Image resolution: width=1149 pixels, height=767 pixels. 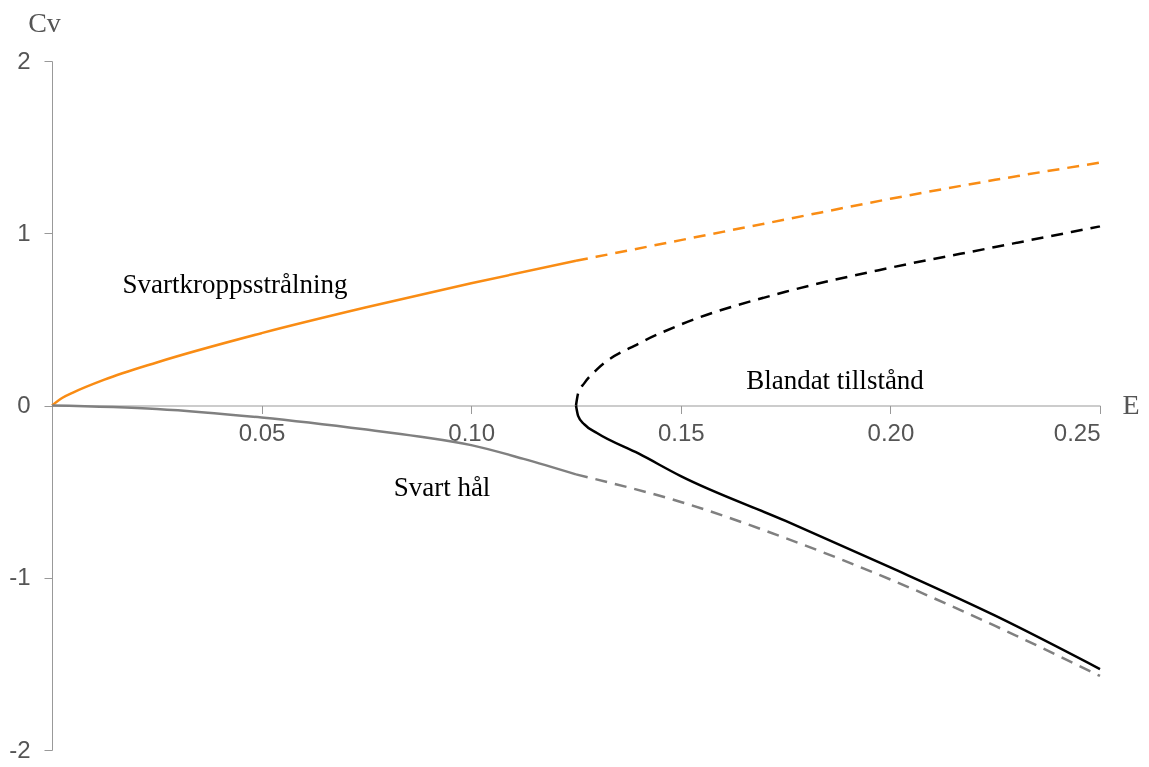 What do you see at coordinates (1131, 404) in the screenshot?
I see `x-axis-title: E` at bounding box center [1131, 404].